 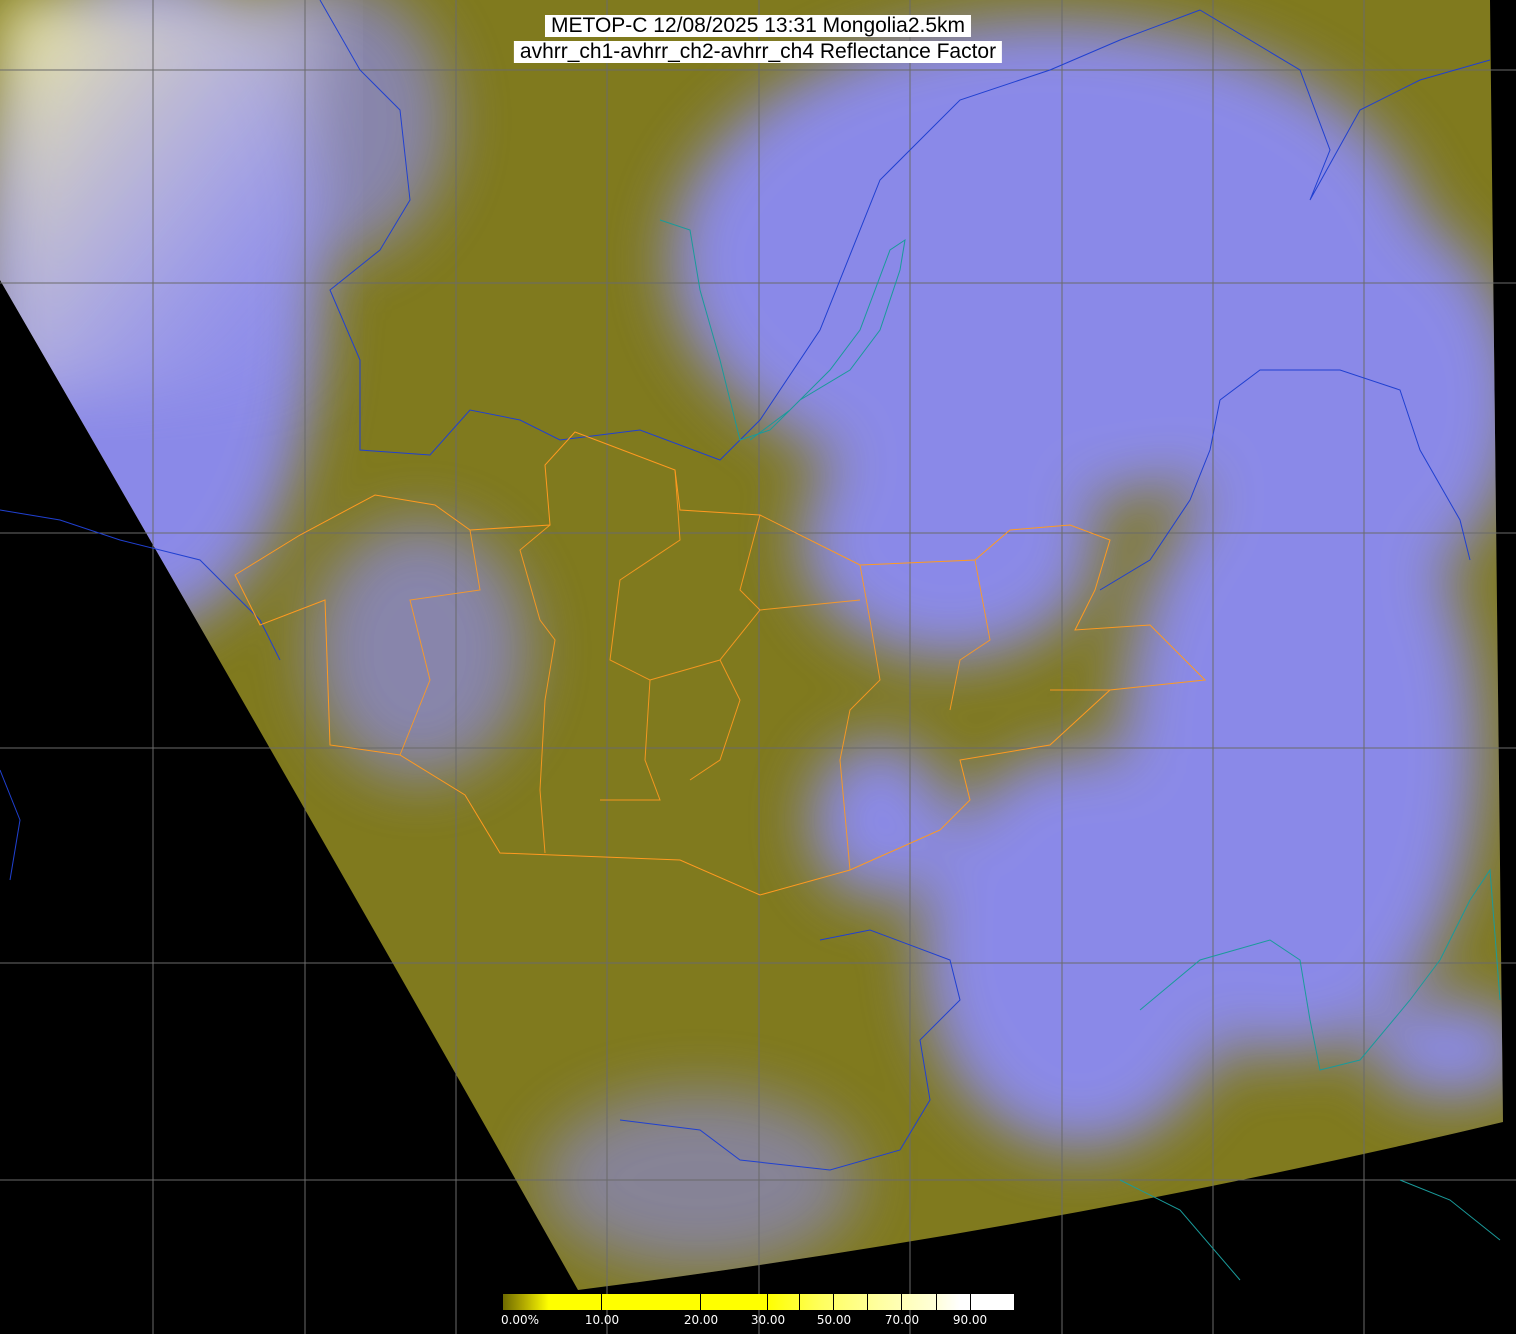 What do you see at coordinates (902, 1320) in the screenshot?
I see `colorbar-label: 70.00` at bounding box center [902, 1320].